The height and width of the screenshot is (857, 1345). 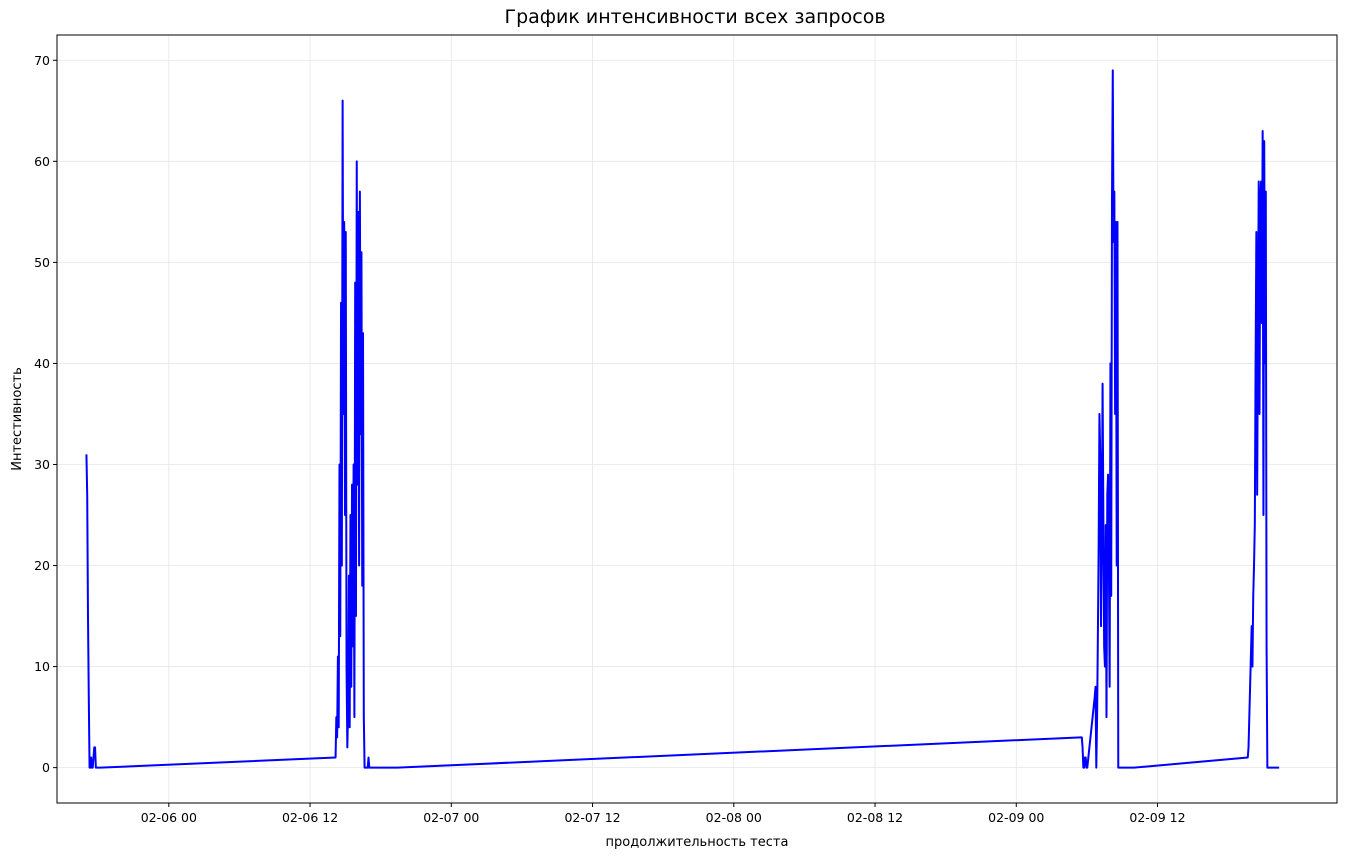 What do you see at coordinates (42, 363) in the screenshot?
I see `y-tick-label: 40` at bounding box center [42, 363].